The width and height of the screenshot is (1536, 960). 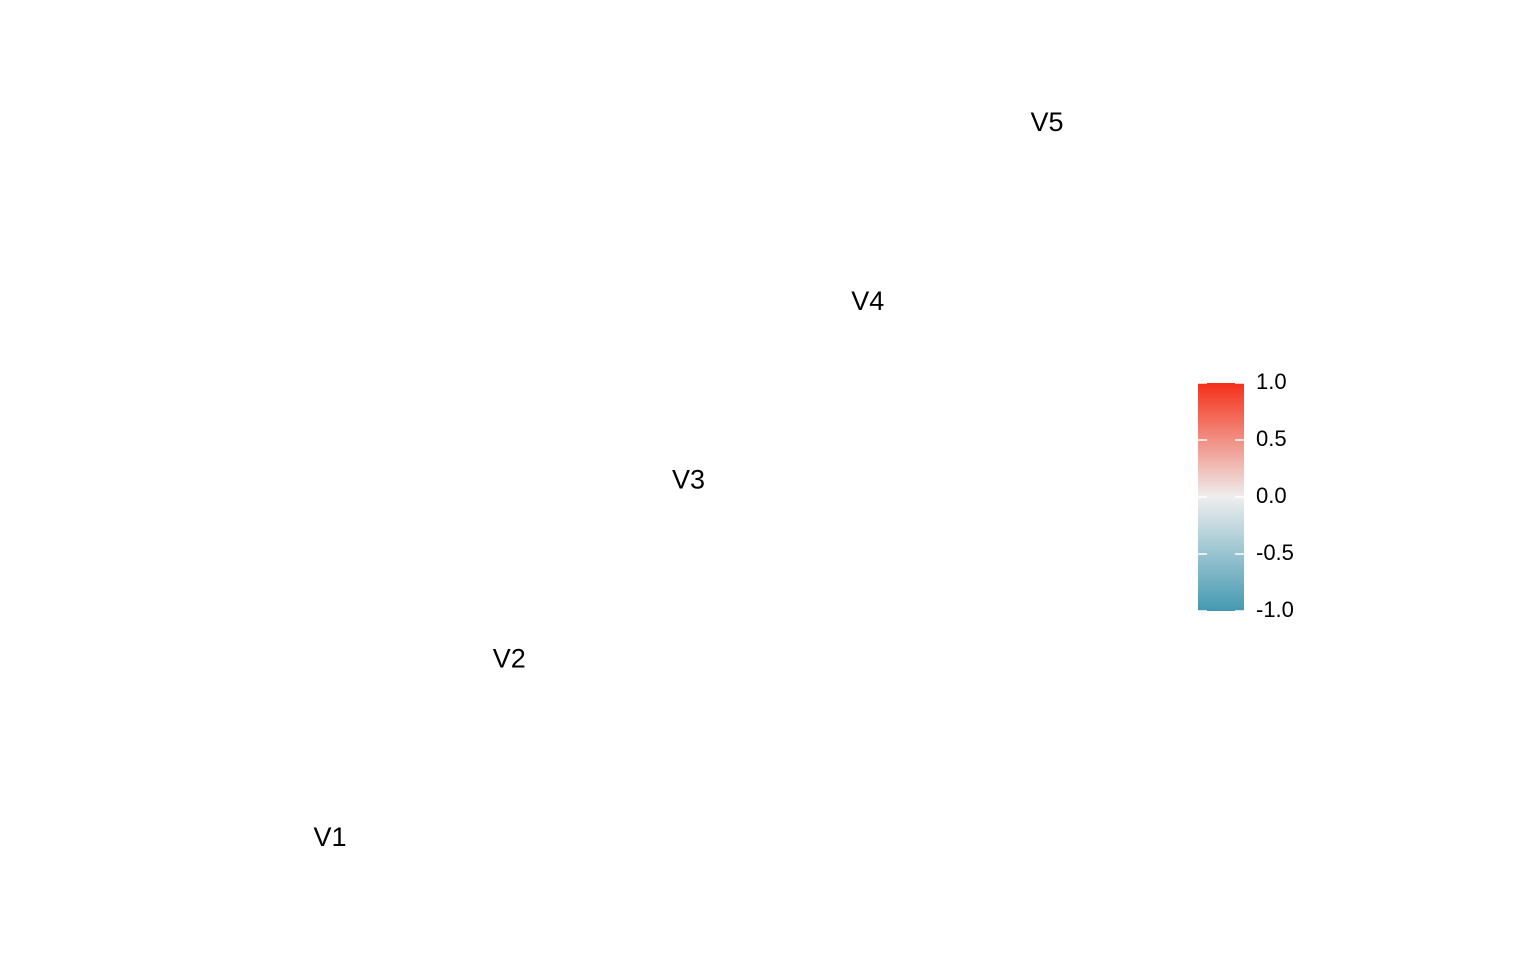 What do you see at coordinates (1271, 438) in the screenshot?
I see `legend-tick-label: 0.5` at bounding box center [1271, 438].